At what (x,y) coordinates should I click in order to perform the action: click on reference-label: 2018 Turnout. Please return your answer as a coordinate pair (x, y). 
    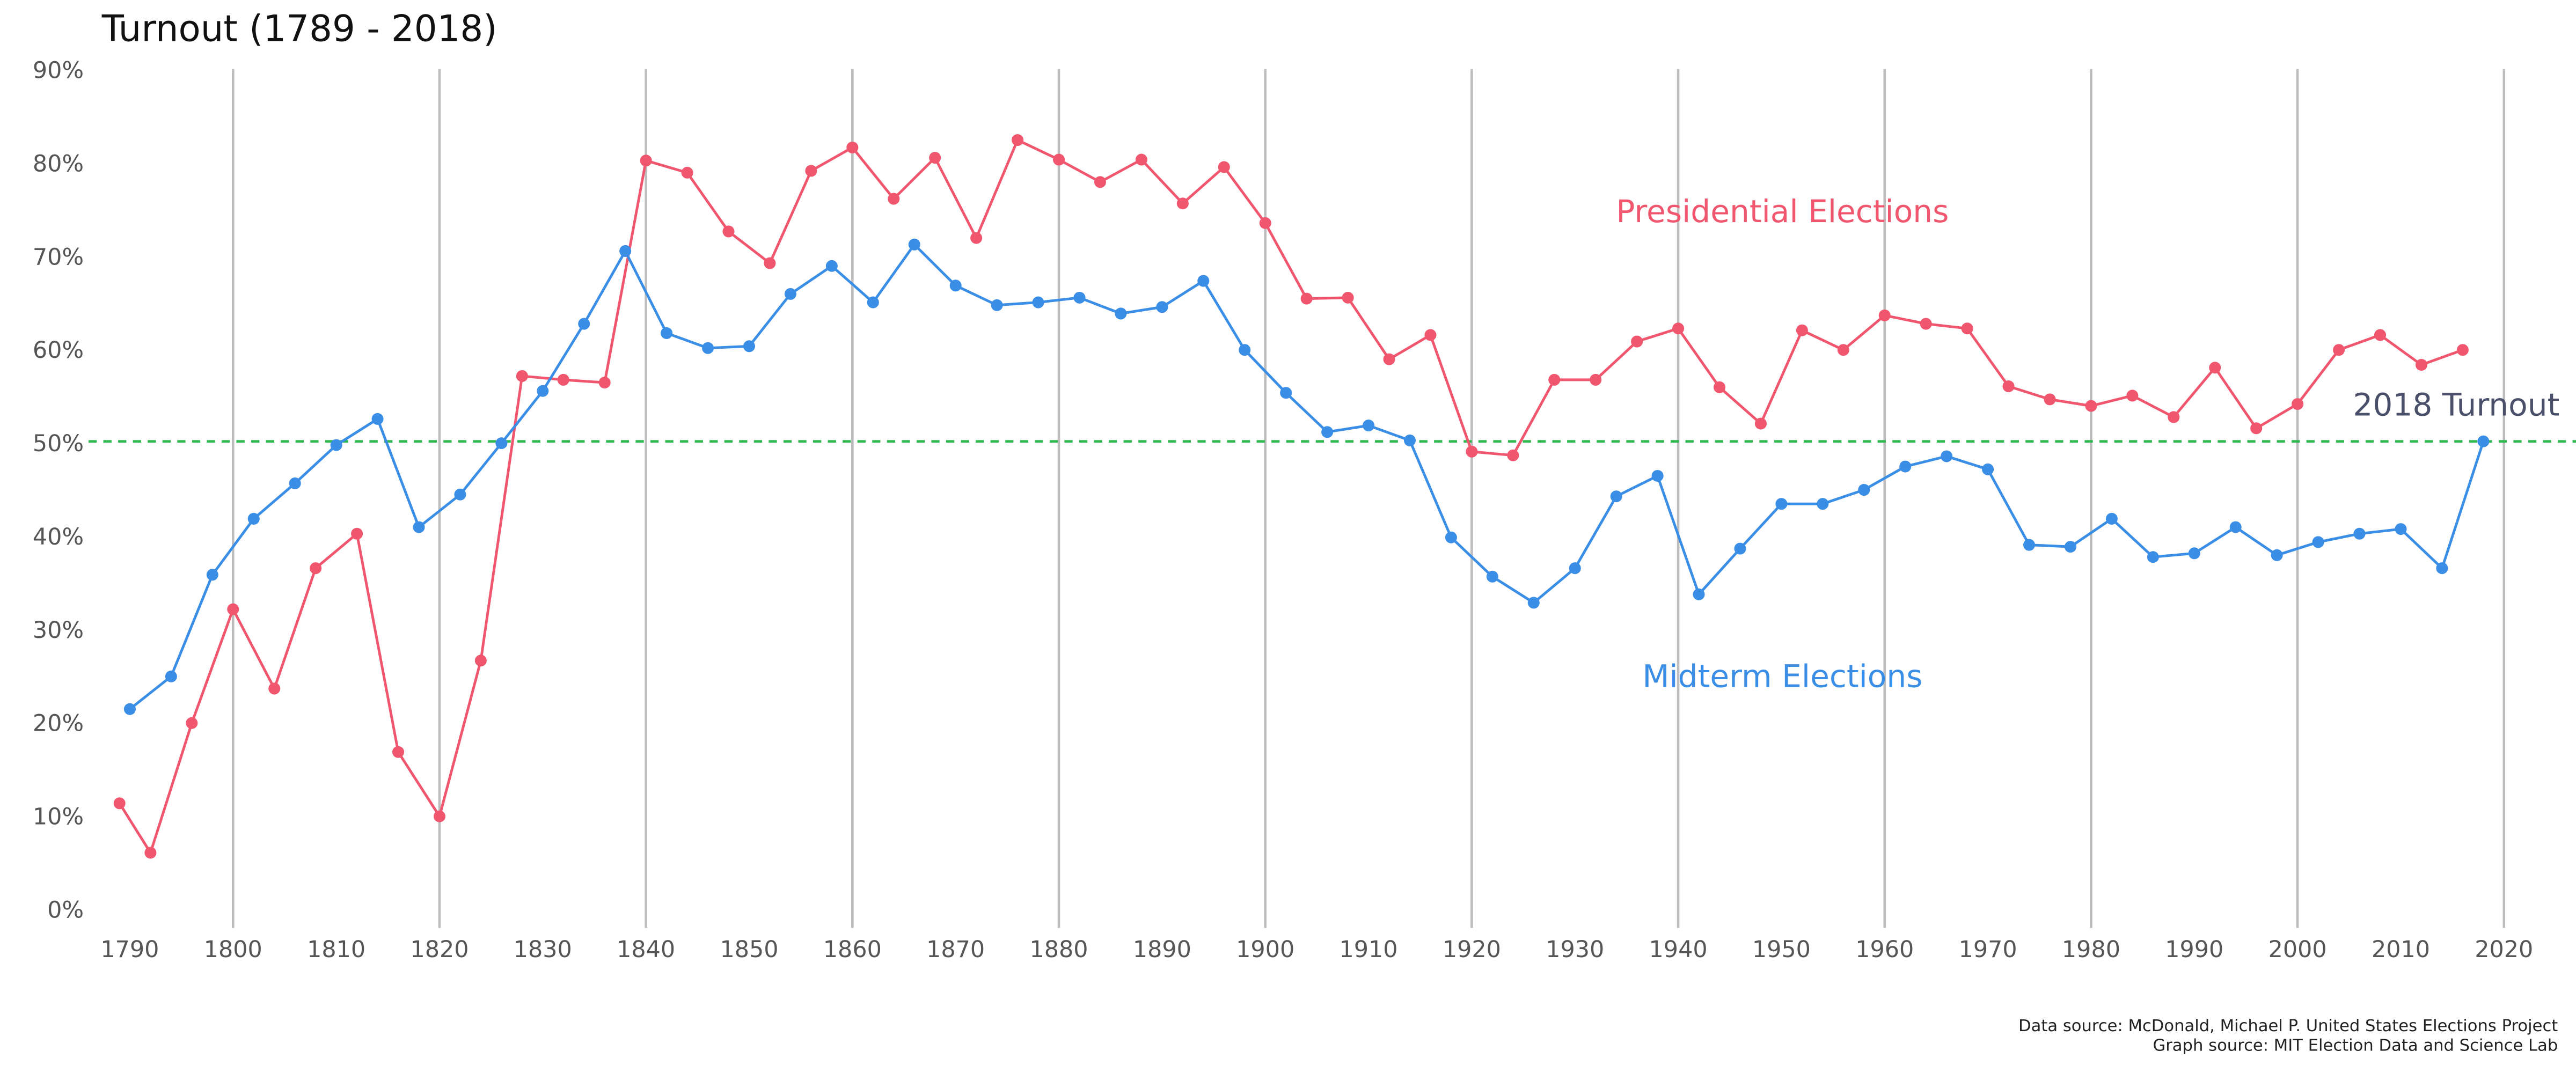
    Looking at the image, I should click on (2456, 404).